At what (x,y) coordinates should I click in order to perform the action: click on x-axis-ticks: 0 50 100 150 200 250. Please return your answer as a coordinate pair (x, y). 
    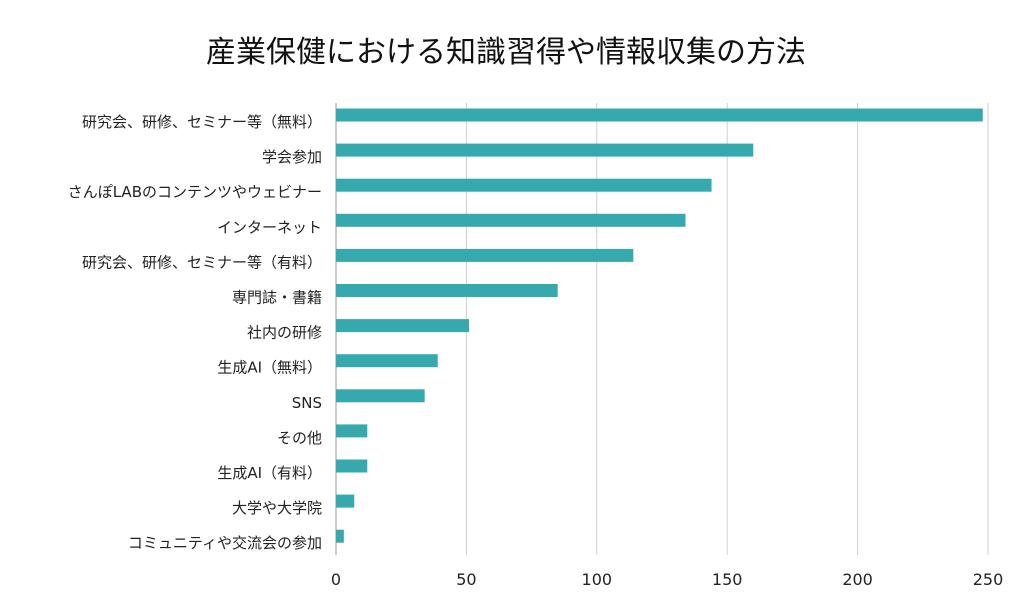
    Looking at the image, I should click on (667, 579).